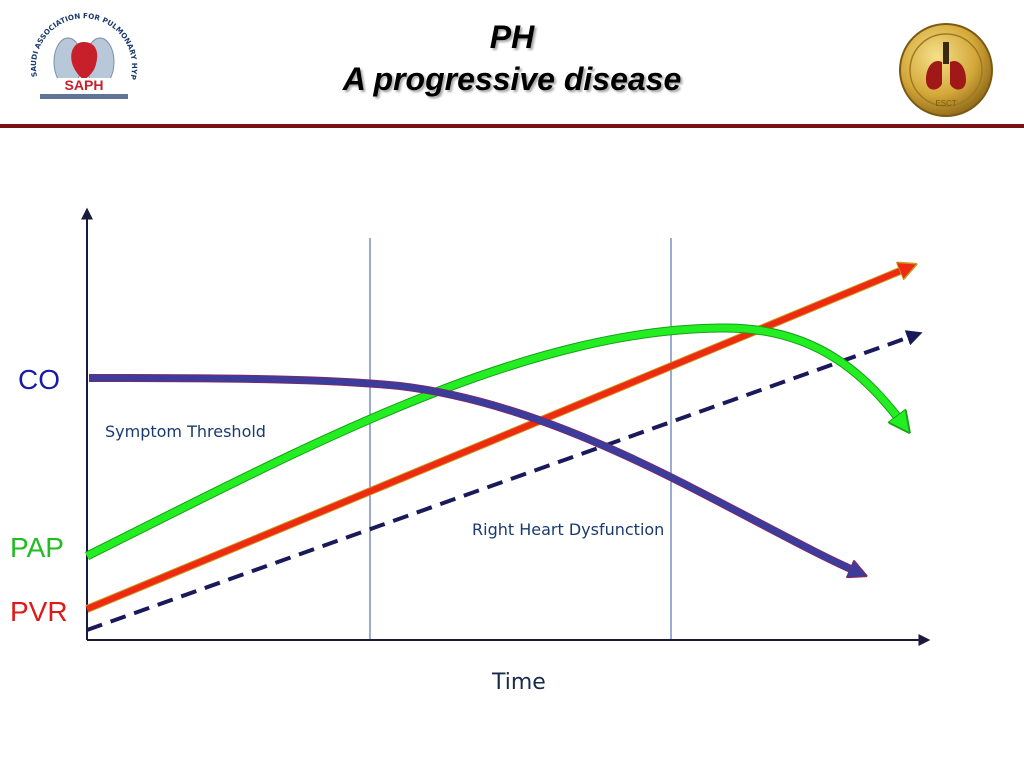  Describe the element at coordinates (519, 682) in the screenshot. I see `x-axis-label: Time` at that location.